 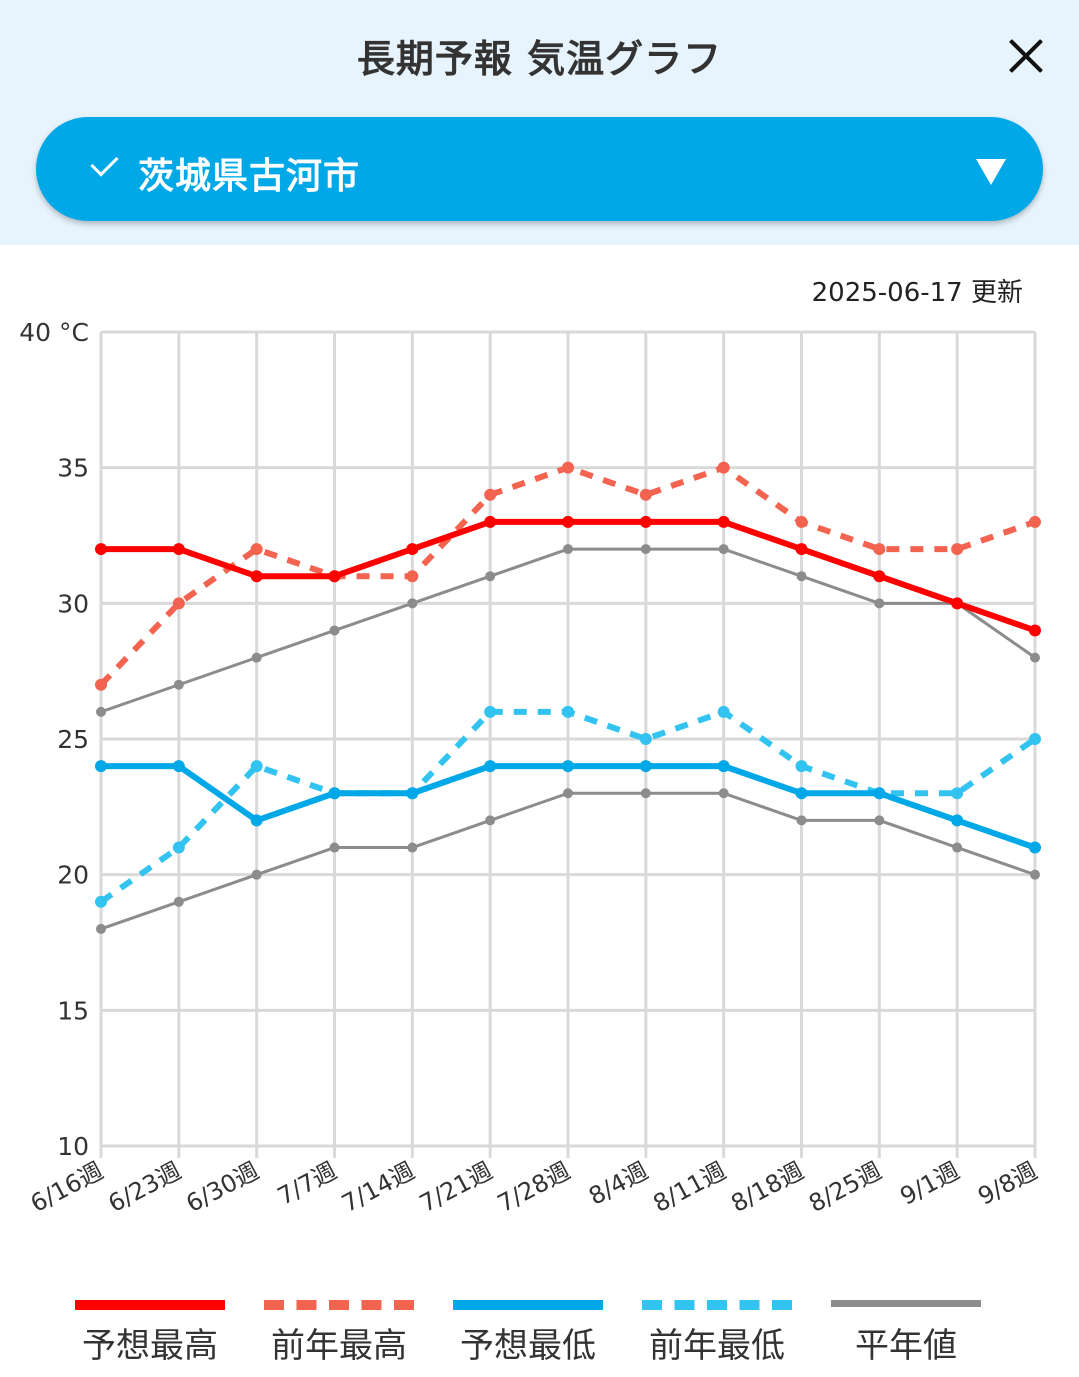 I want to click on x-tick-label: 9/1週, so click(x=930, y=1184).